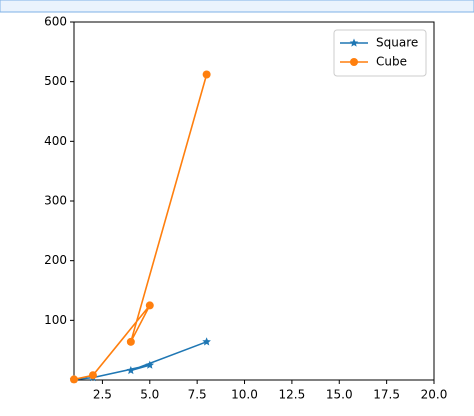  I want to click on x-tick-label: 2.5, so click(102, 395).